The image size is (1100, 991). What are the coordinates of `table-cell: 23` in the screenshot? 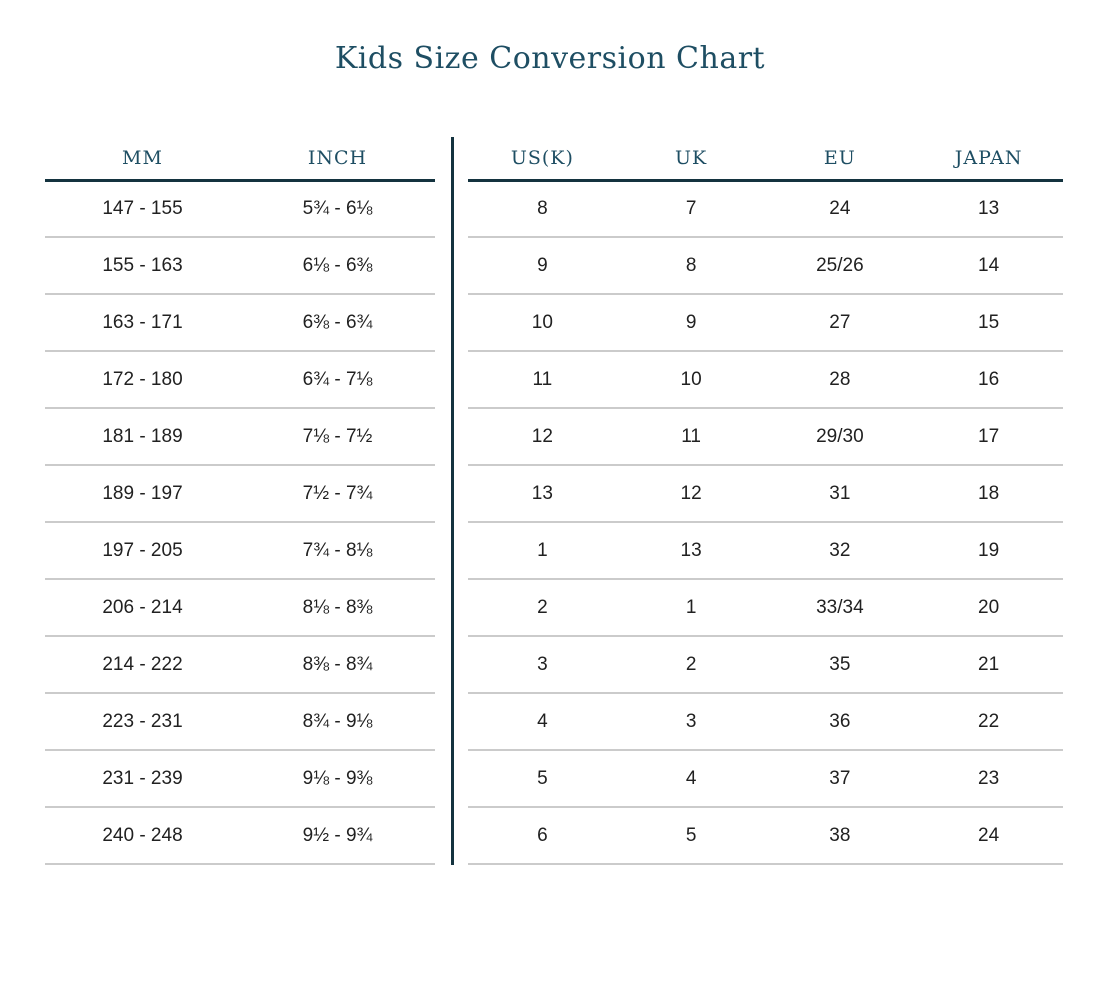 It's located at (988, 779).